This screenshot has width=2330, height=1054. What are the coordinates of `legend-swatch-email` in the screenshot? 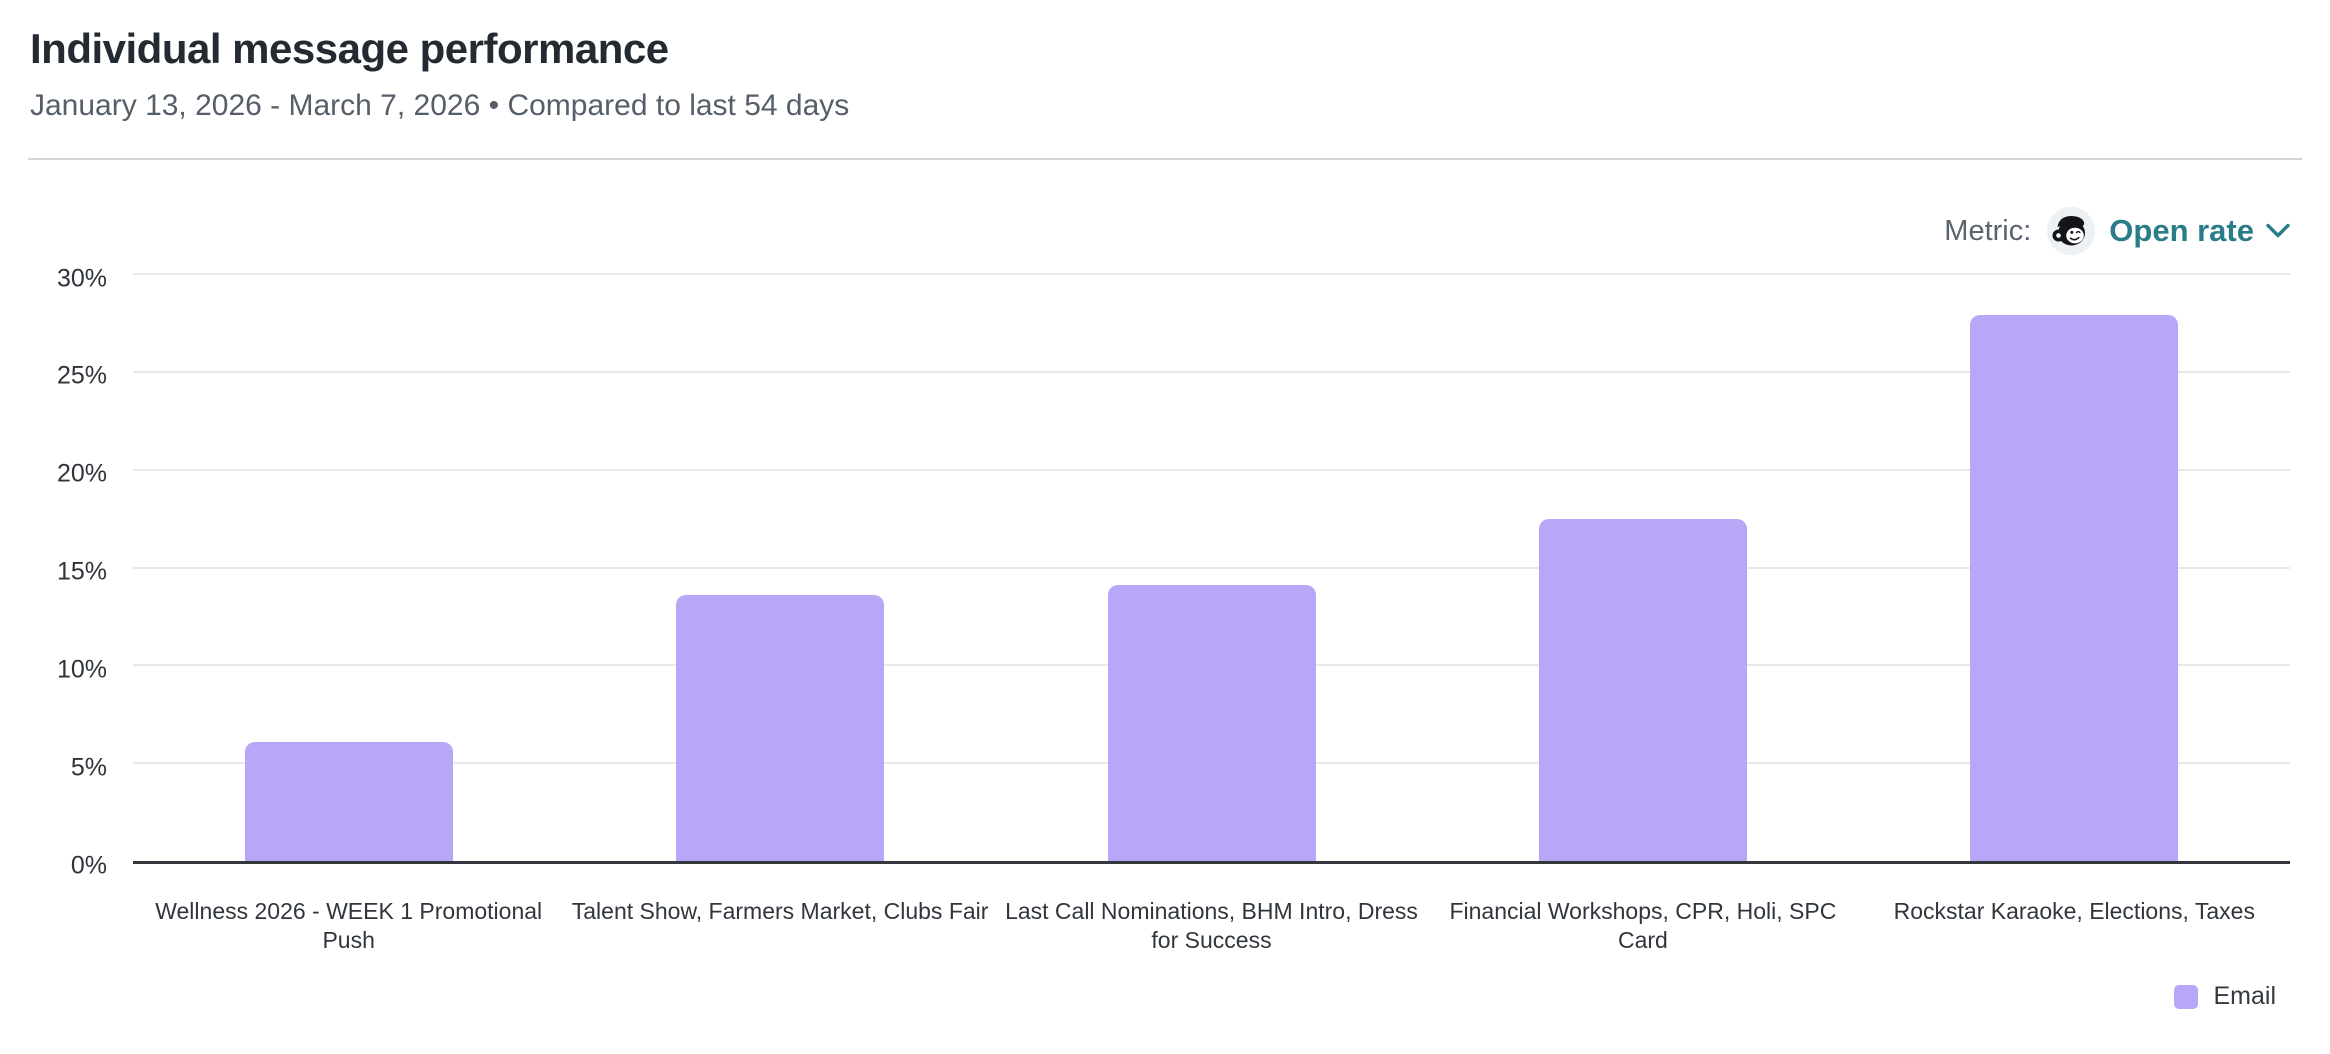 It's located at (2186, 996).